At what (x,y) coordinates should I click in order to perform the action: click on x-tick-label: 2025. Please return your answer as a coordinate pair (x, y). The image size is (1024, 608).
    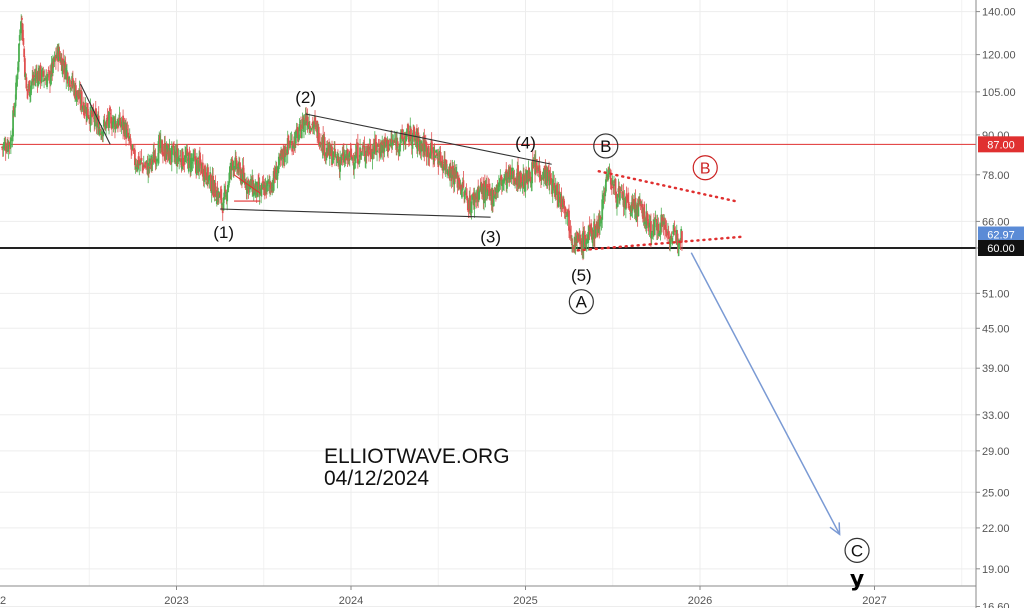
    Looking at the image, I should click on (525, 601).